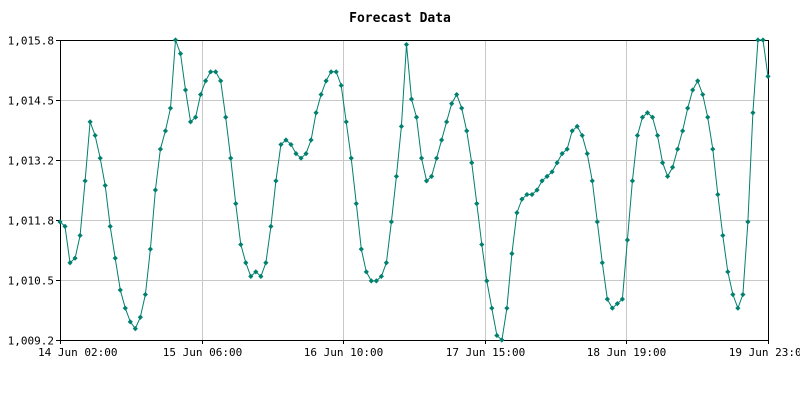 The width and height of the screenshot is (800, 400). Describe the element at coordinates (77, 352) in the screenshot. I see `x-tick-label: 14 Jun 02:00` at that location.